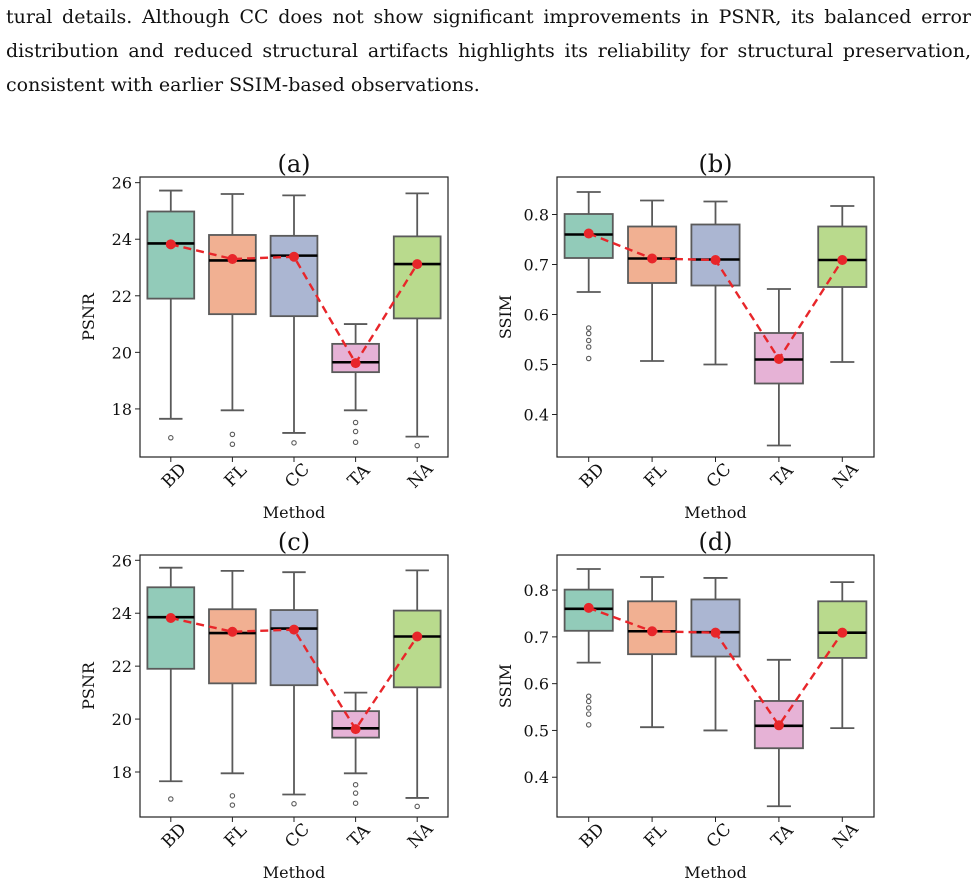 The height and width of the screenshot is (883, 975). What do you see at coordinates (536, 215) in the screenshot?
I see `y-tick-label: 0.8` at bounding box center [536, 215].